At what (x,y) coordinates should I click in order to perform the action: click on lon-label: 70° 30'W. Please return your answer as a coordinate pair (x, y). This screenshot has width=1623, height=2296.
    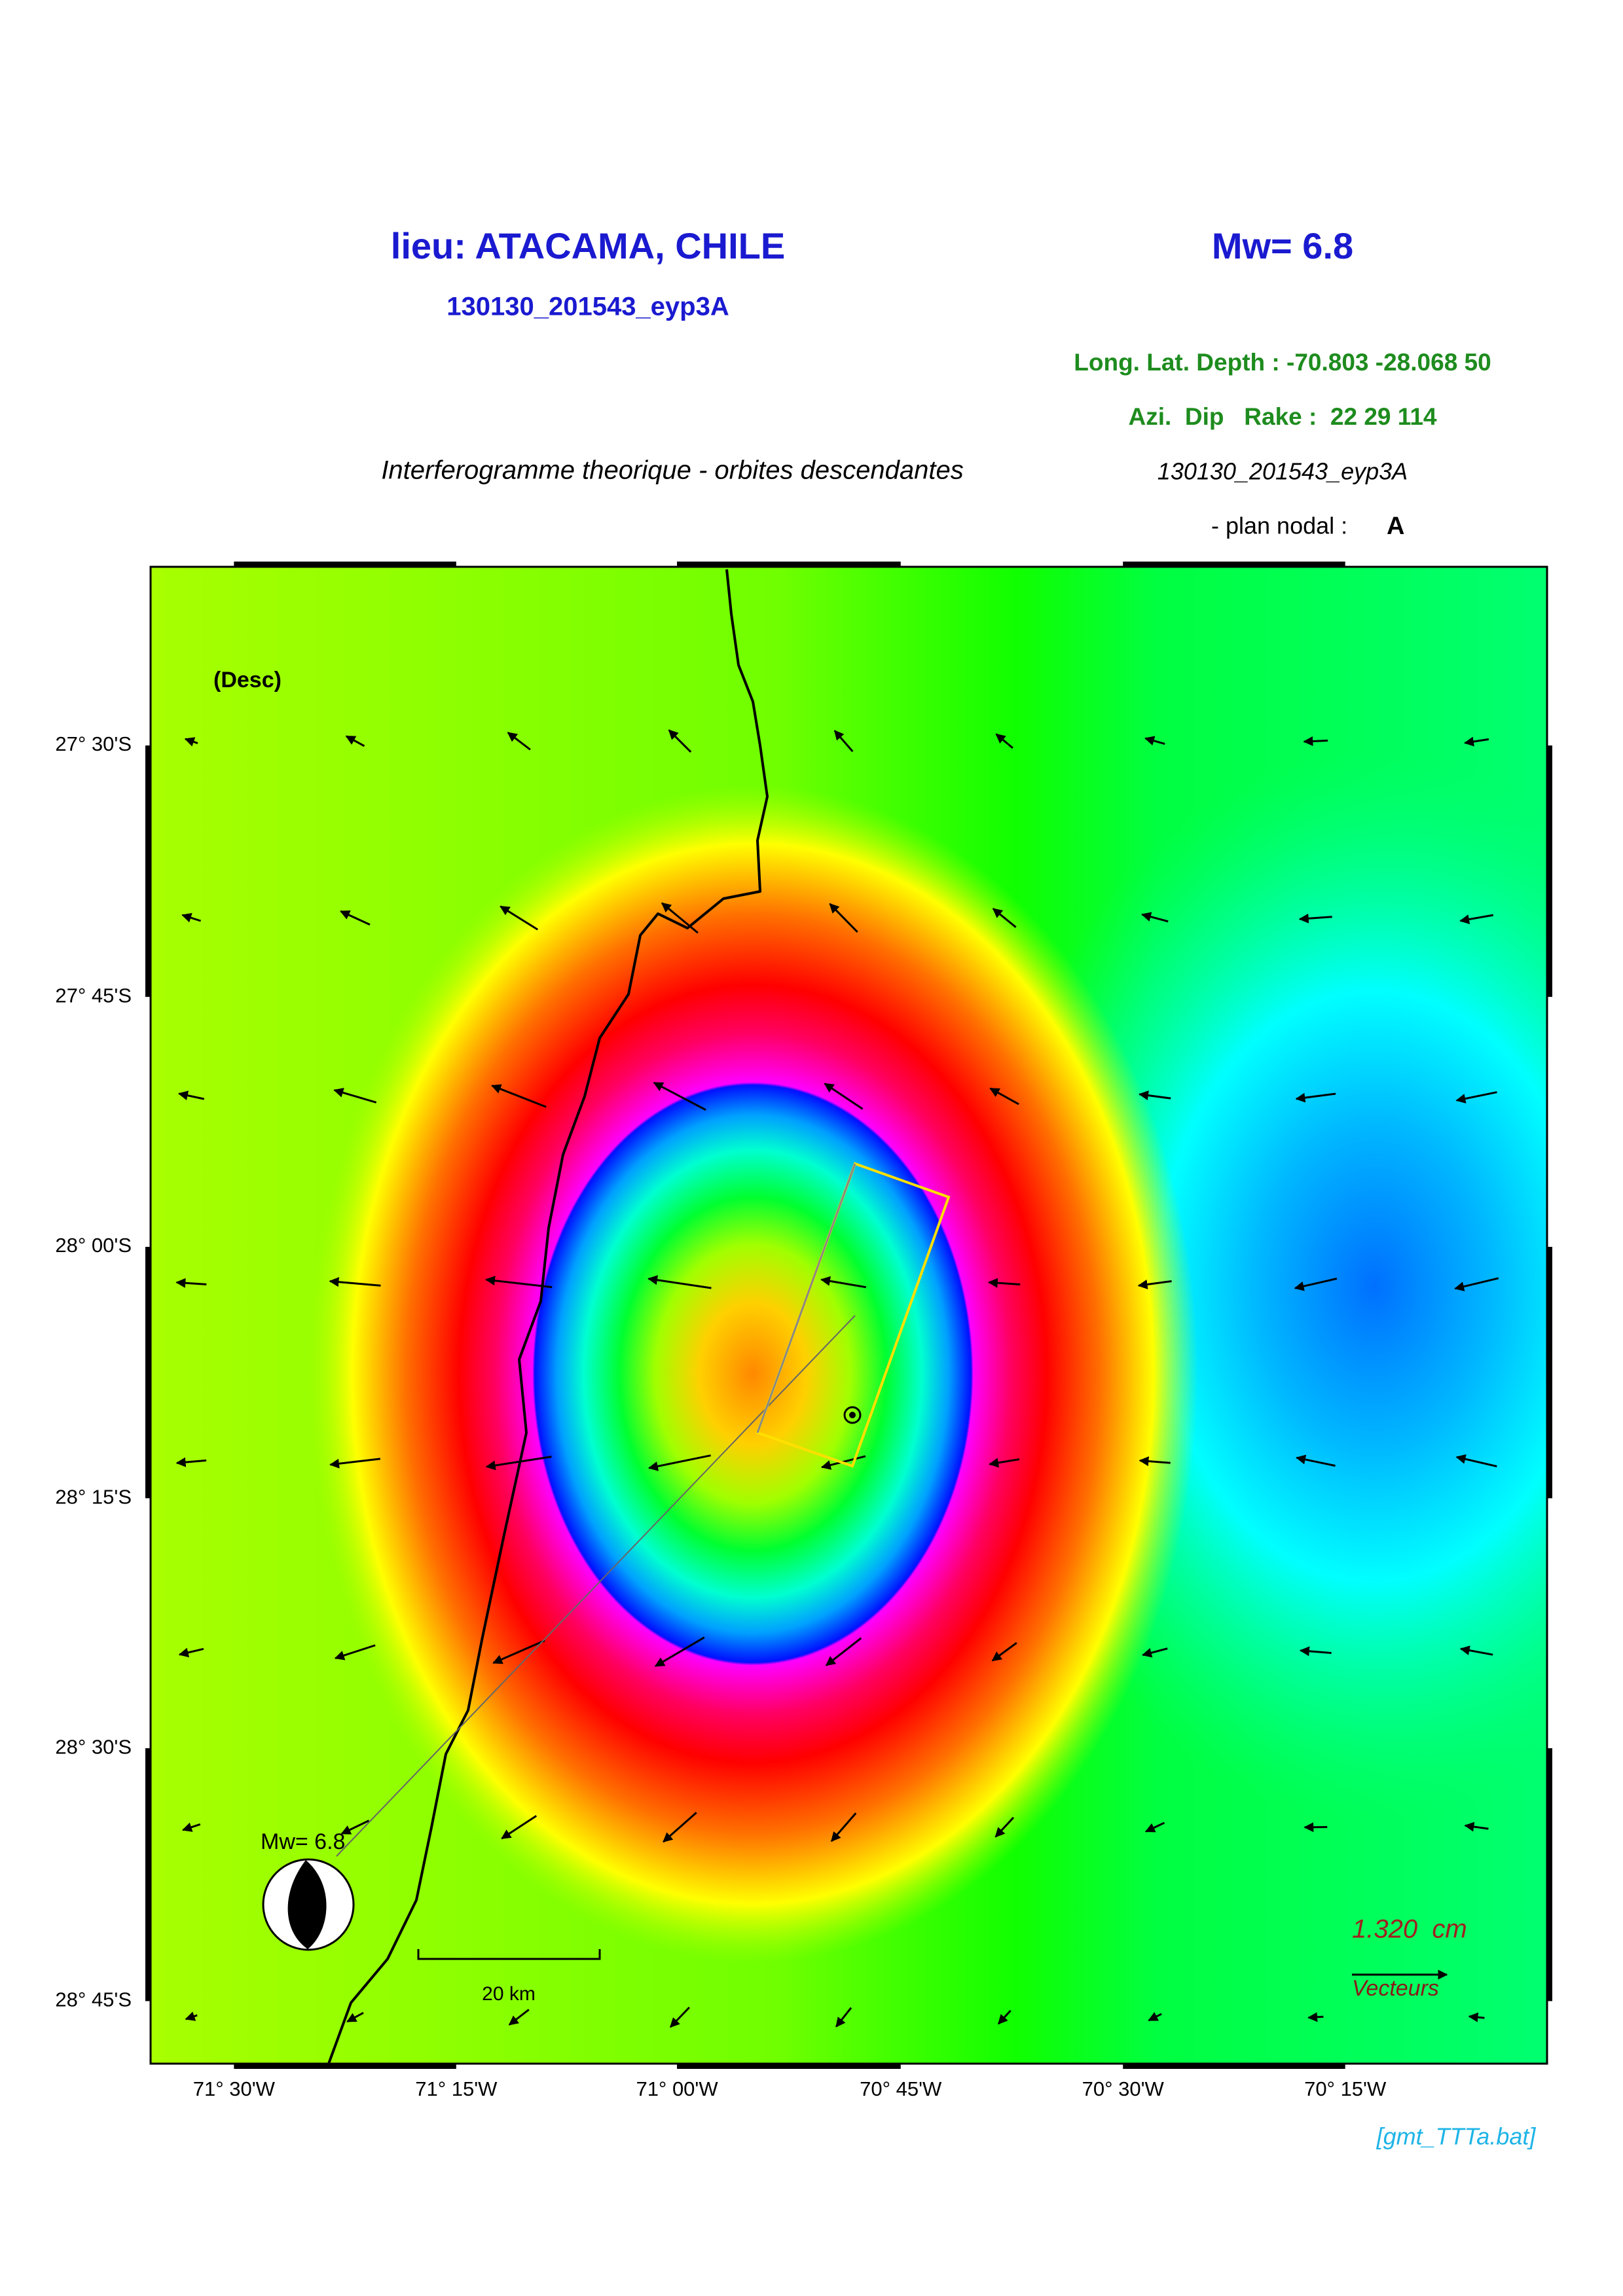
    Looking at the image, I should click on (1123, 2088).